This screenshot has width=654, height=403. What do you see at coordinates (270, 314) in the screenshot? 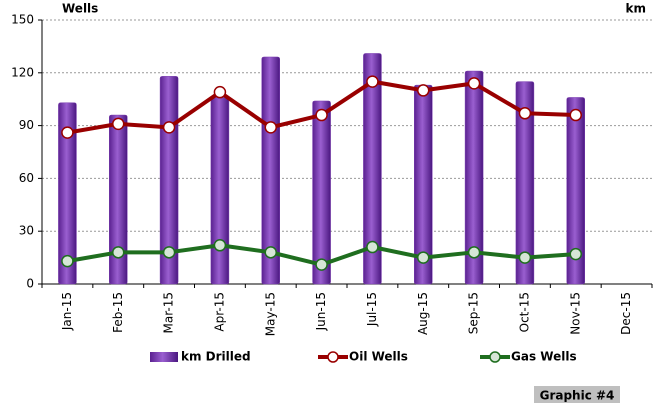
I see `x-tick-label: May-15` at bounding box center [270, 314].